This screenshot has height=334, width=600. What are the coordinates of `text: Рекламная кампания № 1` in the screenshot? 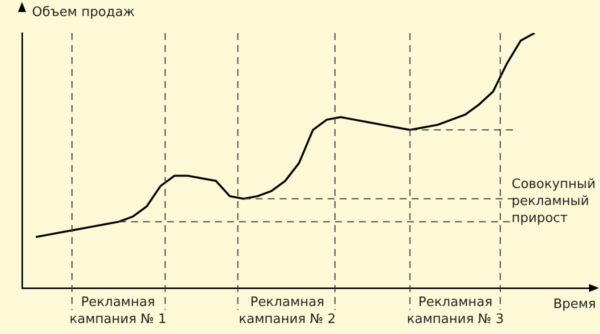 It's located at (118, 310).